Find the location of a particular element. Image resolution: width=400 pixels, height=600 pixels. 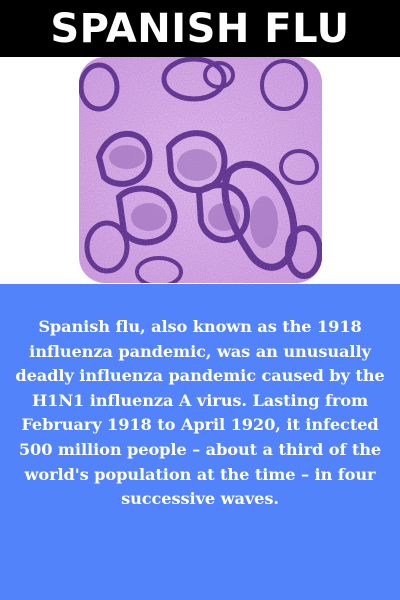

page-title: SPANISH FLU is located at coordinates (200, 28).